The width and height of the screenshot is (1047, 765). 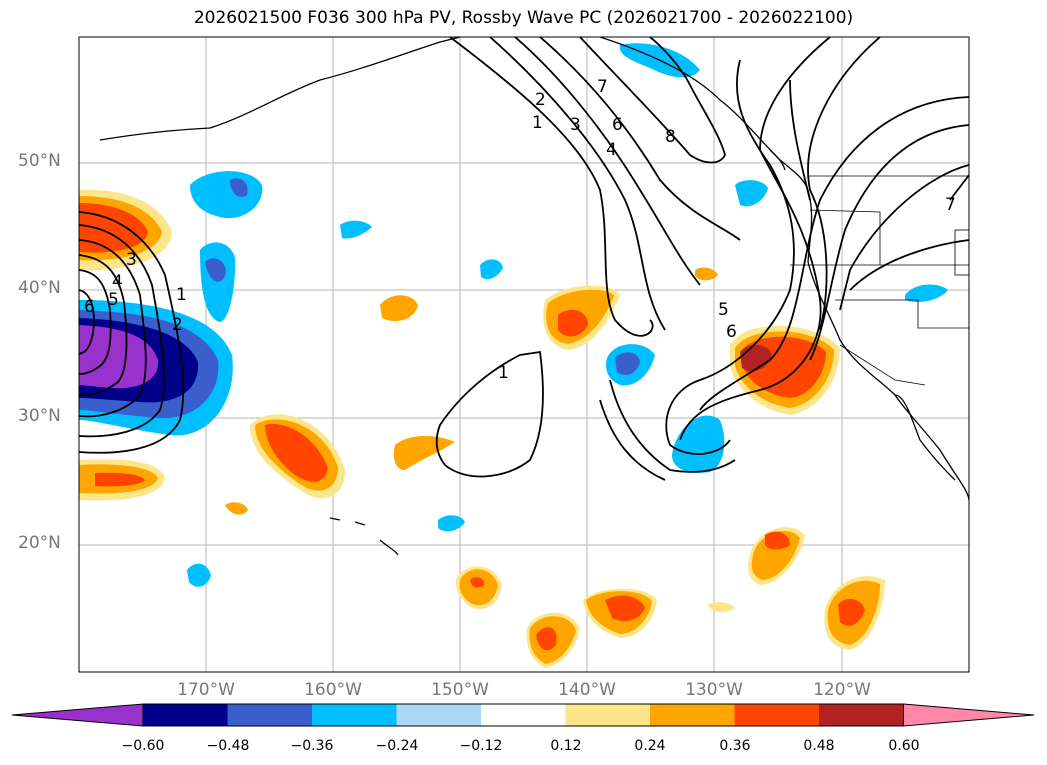 I want to click on contour-label-6b: 6, so click(x=731, y=332).